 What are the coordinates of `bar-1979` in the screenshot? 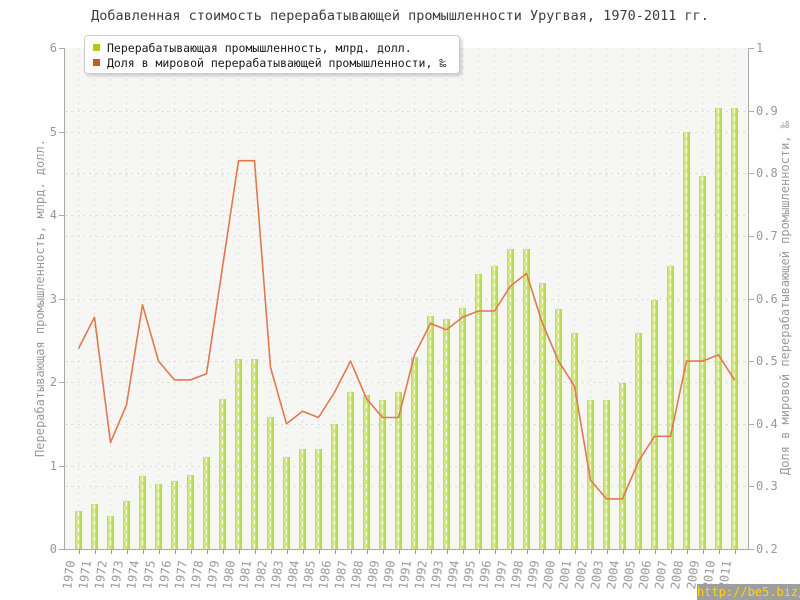 It's located at (222, 474).